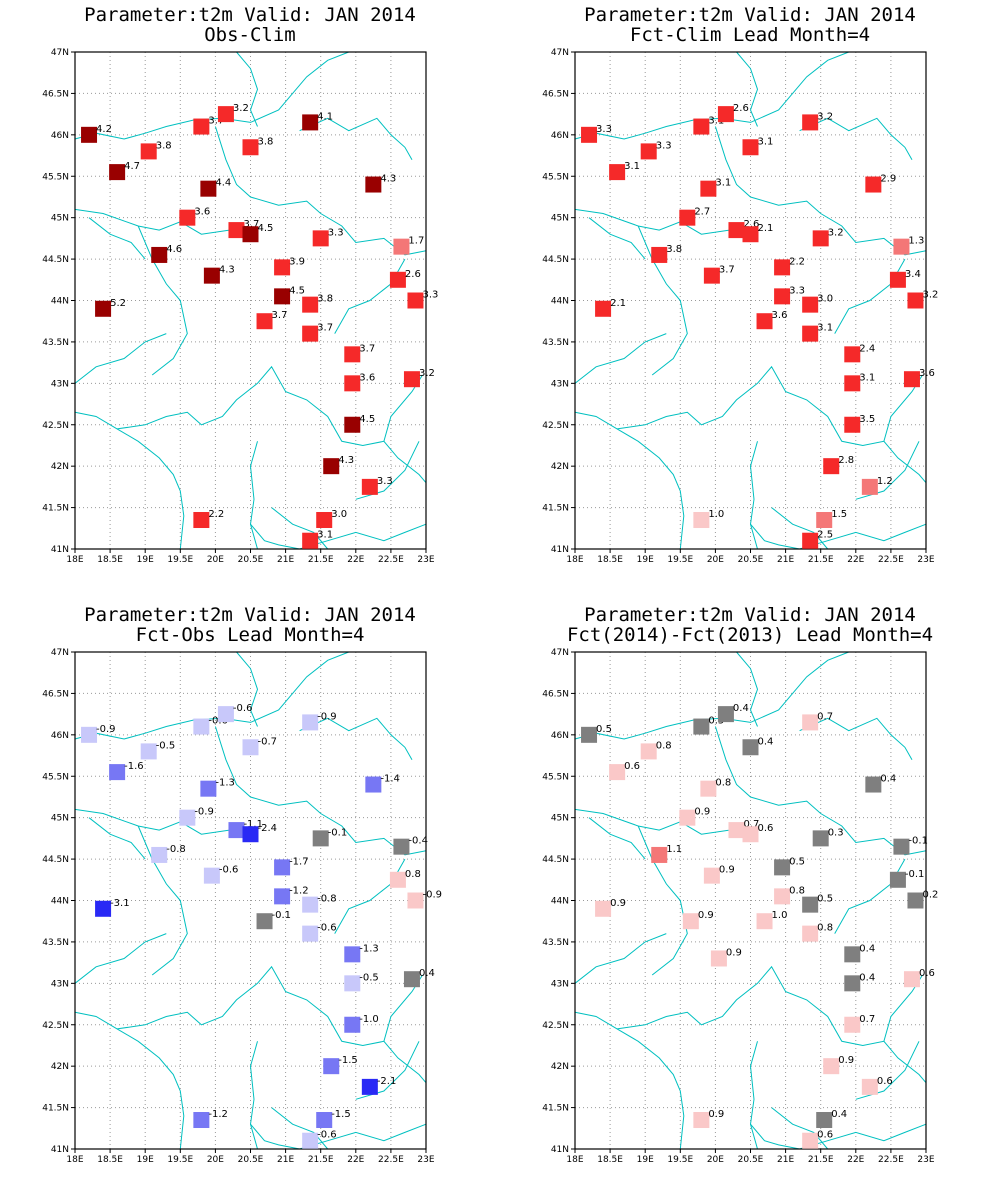  I want to click on station-value-label: -1.4, so click(390, 779).